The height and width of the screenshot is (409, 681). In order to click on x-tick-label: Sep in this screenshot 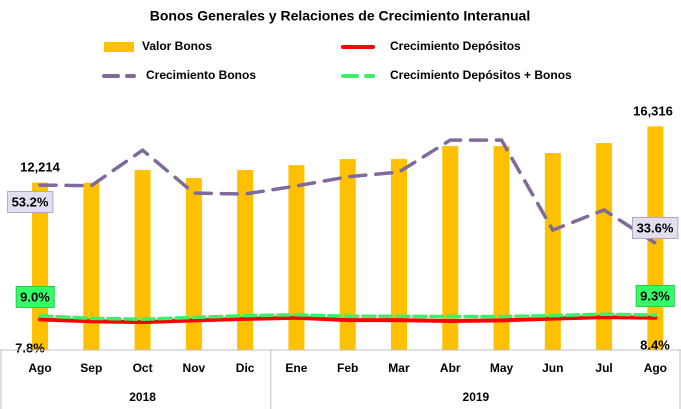, I will do `click(91, 368)`.